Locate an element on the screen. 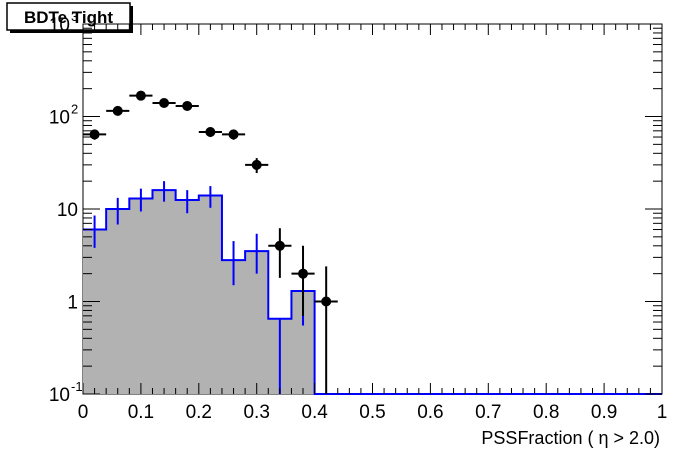 The height and width of the screenshot is (472, 696). y-tick-label: 1 is located at coordinates (72, 303).